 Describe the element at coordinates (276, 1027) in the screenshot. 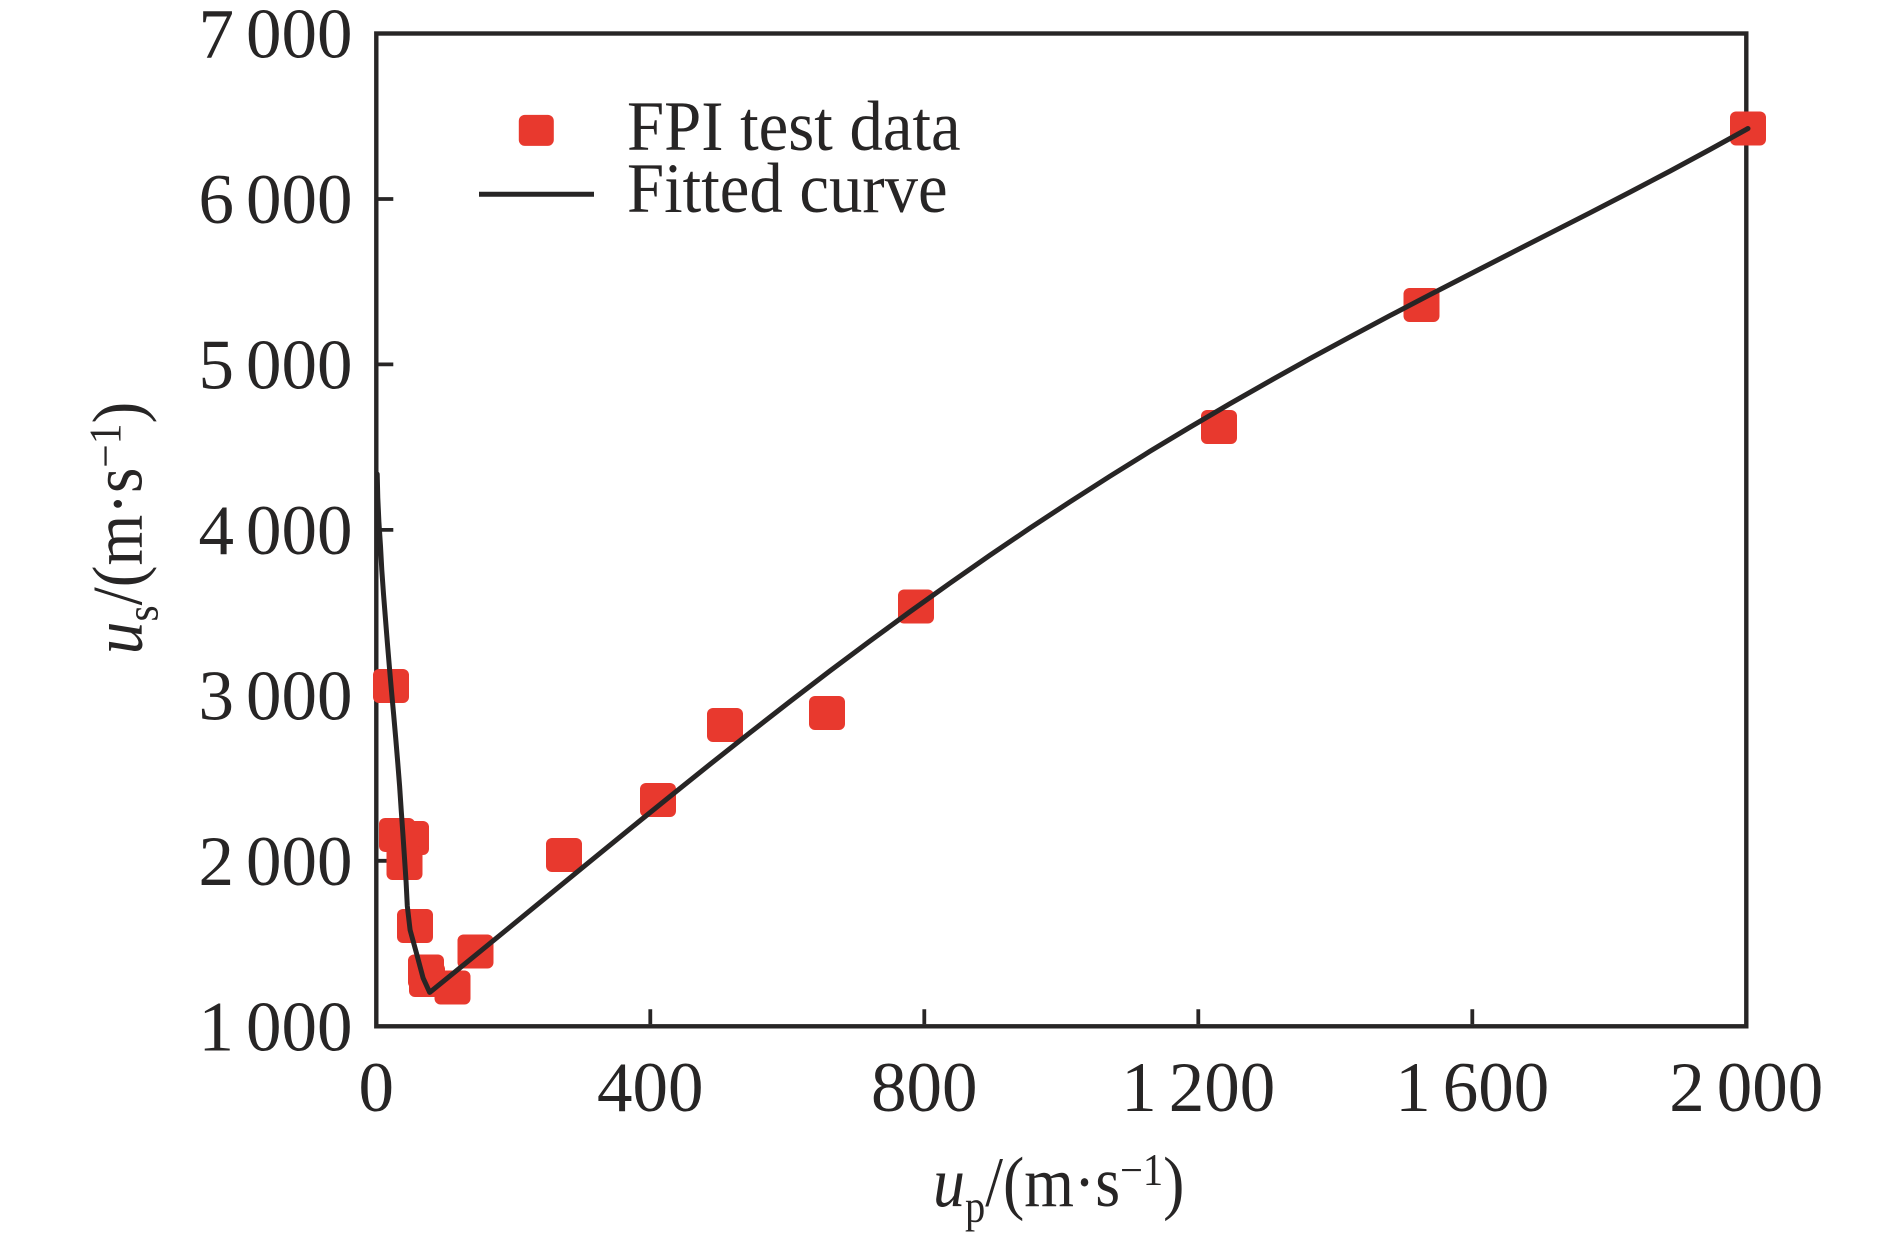

I see `svg-text: 1 000` at that location.